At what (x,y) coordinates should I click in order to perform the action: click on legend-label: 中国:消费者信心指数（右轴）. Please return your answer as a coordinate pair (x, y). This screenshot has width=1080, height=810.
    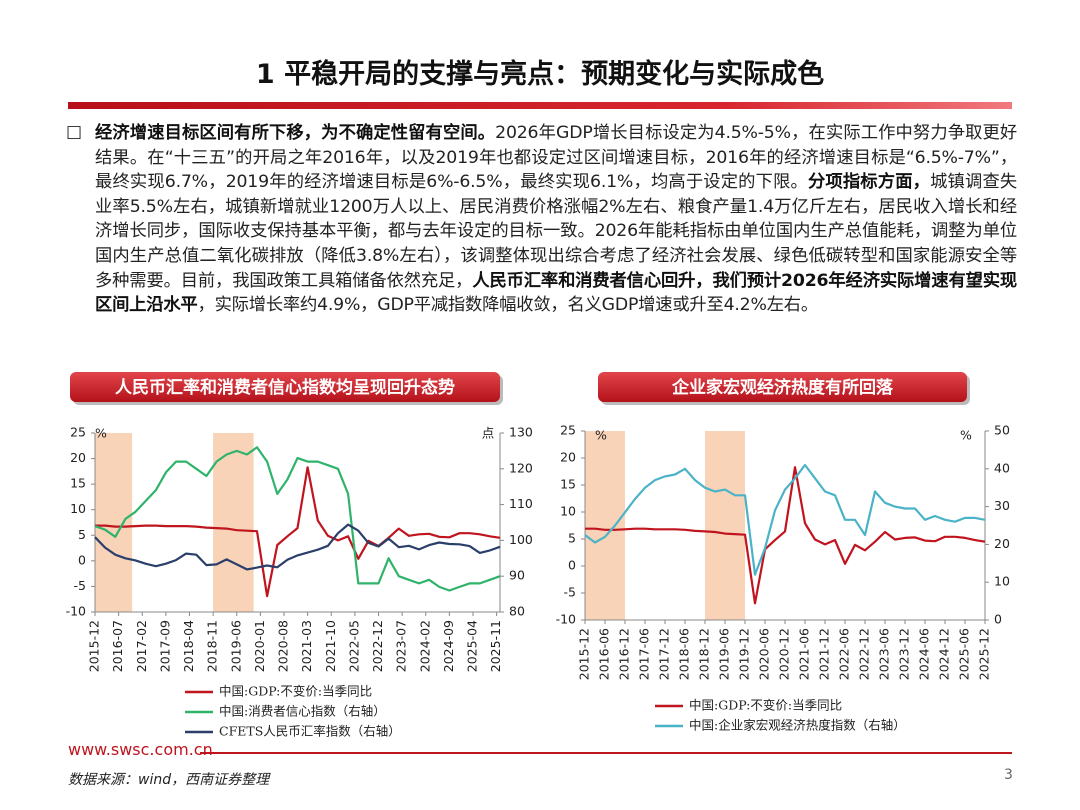
    Looking at the image, I should click on (302, 711).